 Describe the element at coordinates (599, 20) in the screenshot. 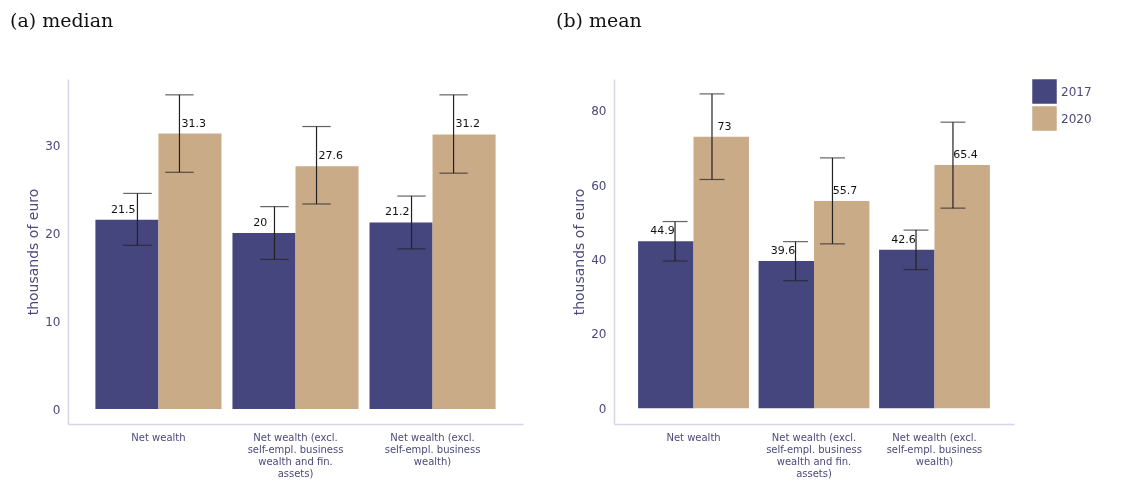

I see `chart-title: (b) mean` at that location.